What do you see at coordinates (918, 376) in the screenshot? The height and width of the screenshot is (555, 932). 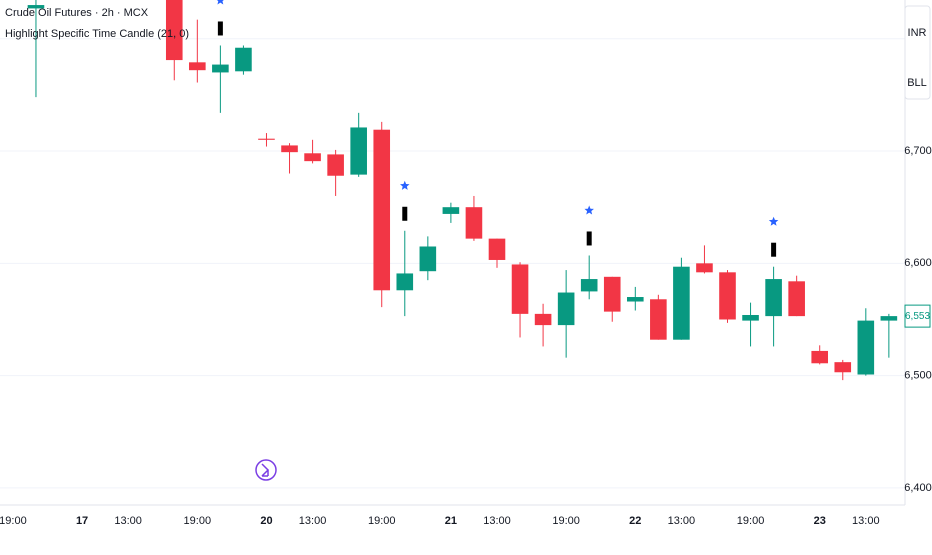 I see `y-tick-label: 6,500` at bounding box center [918, 376].